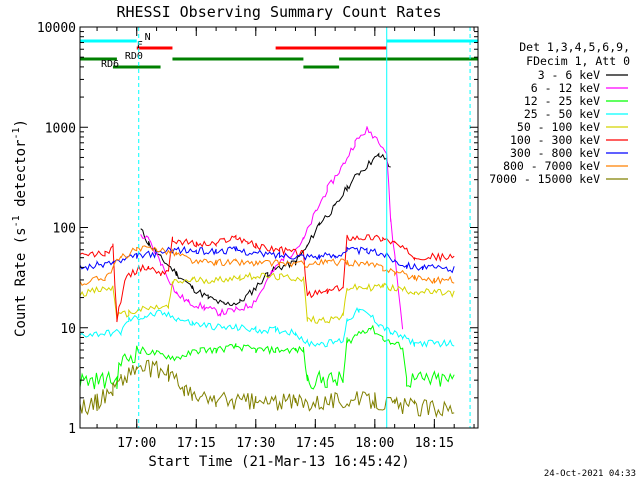 The width and height of the screenshot is (640, 480). Describe the element at coordinates (565, 88) in the screenshot. I see `legend-entry-1-label: 6 - 12 keV` at that location.